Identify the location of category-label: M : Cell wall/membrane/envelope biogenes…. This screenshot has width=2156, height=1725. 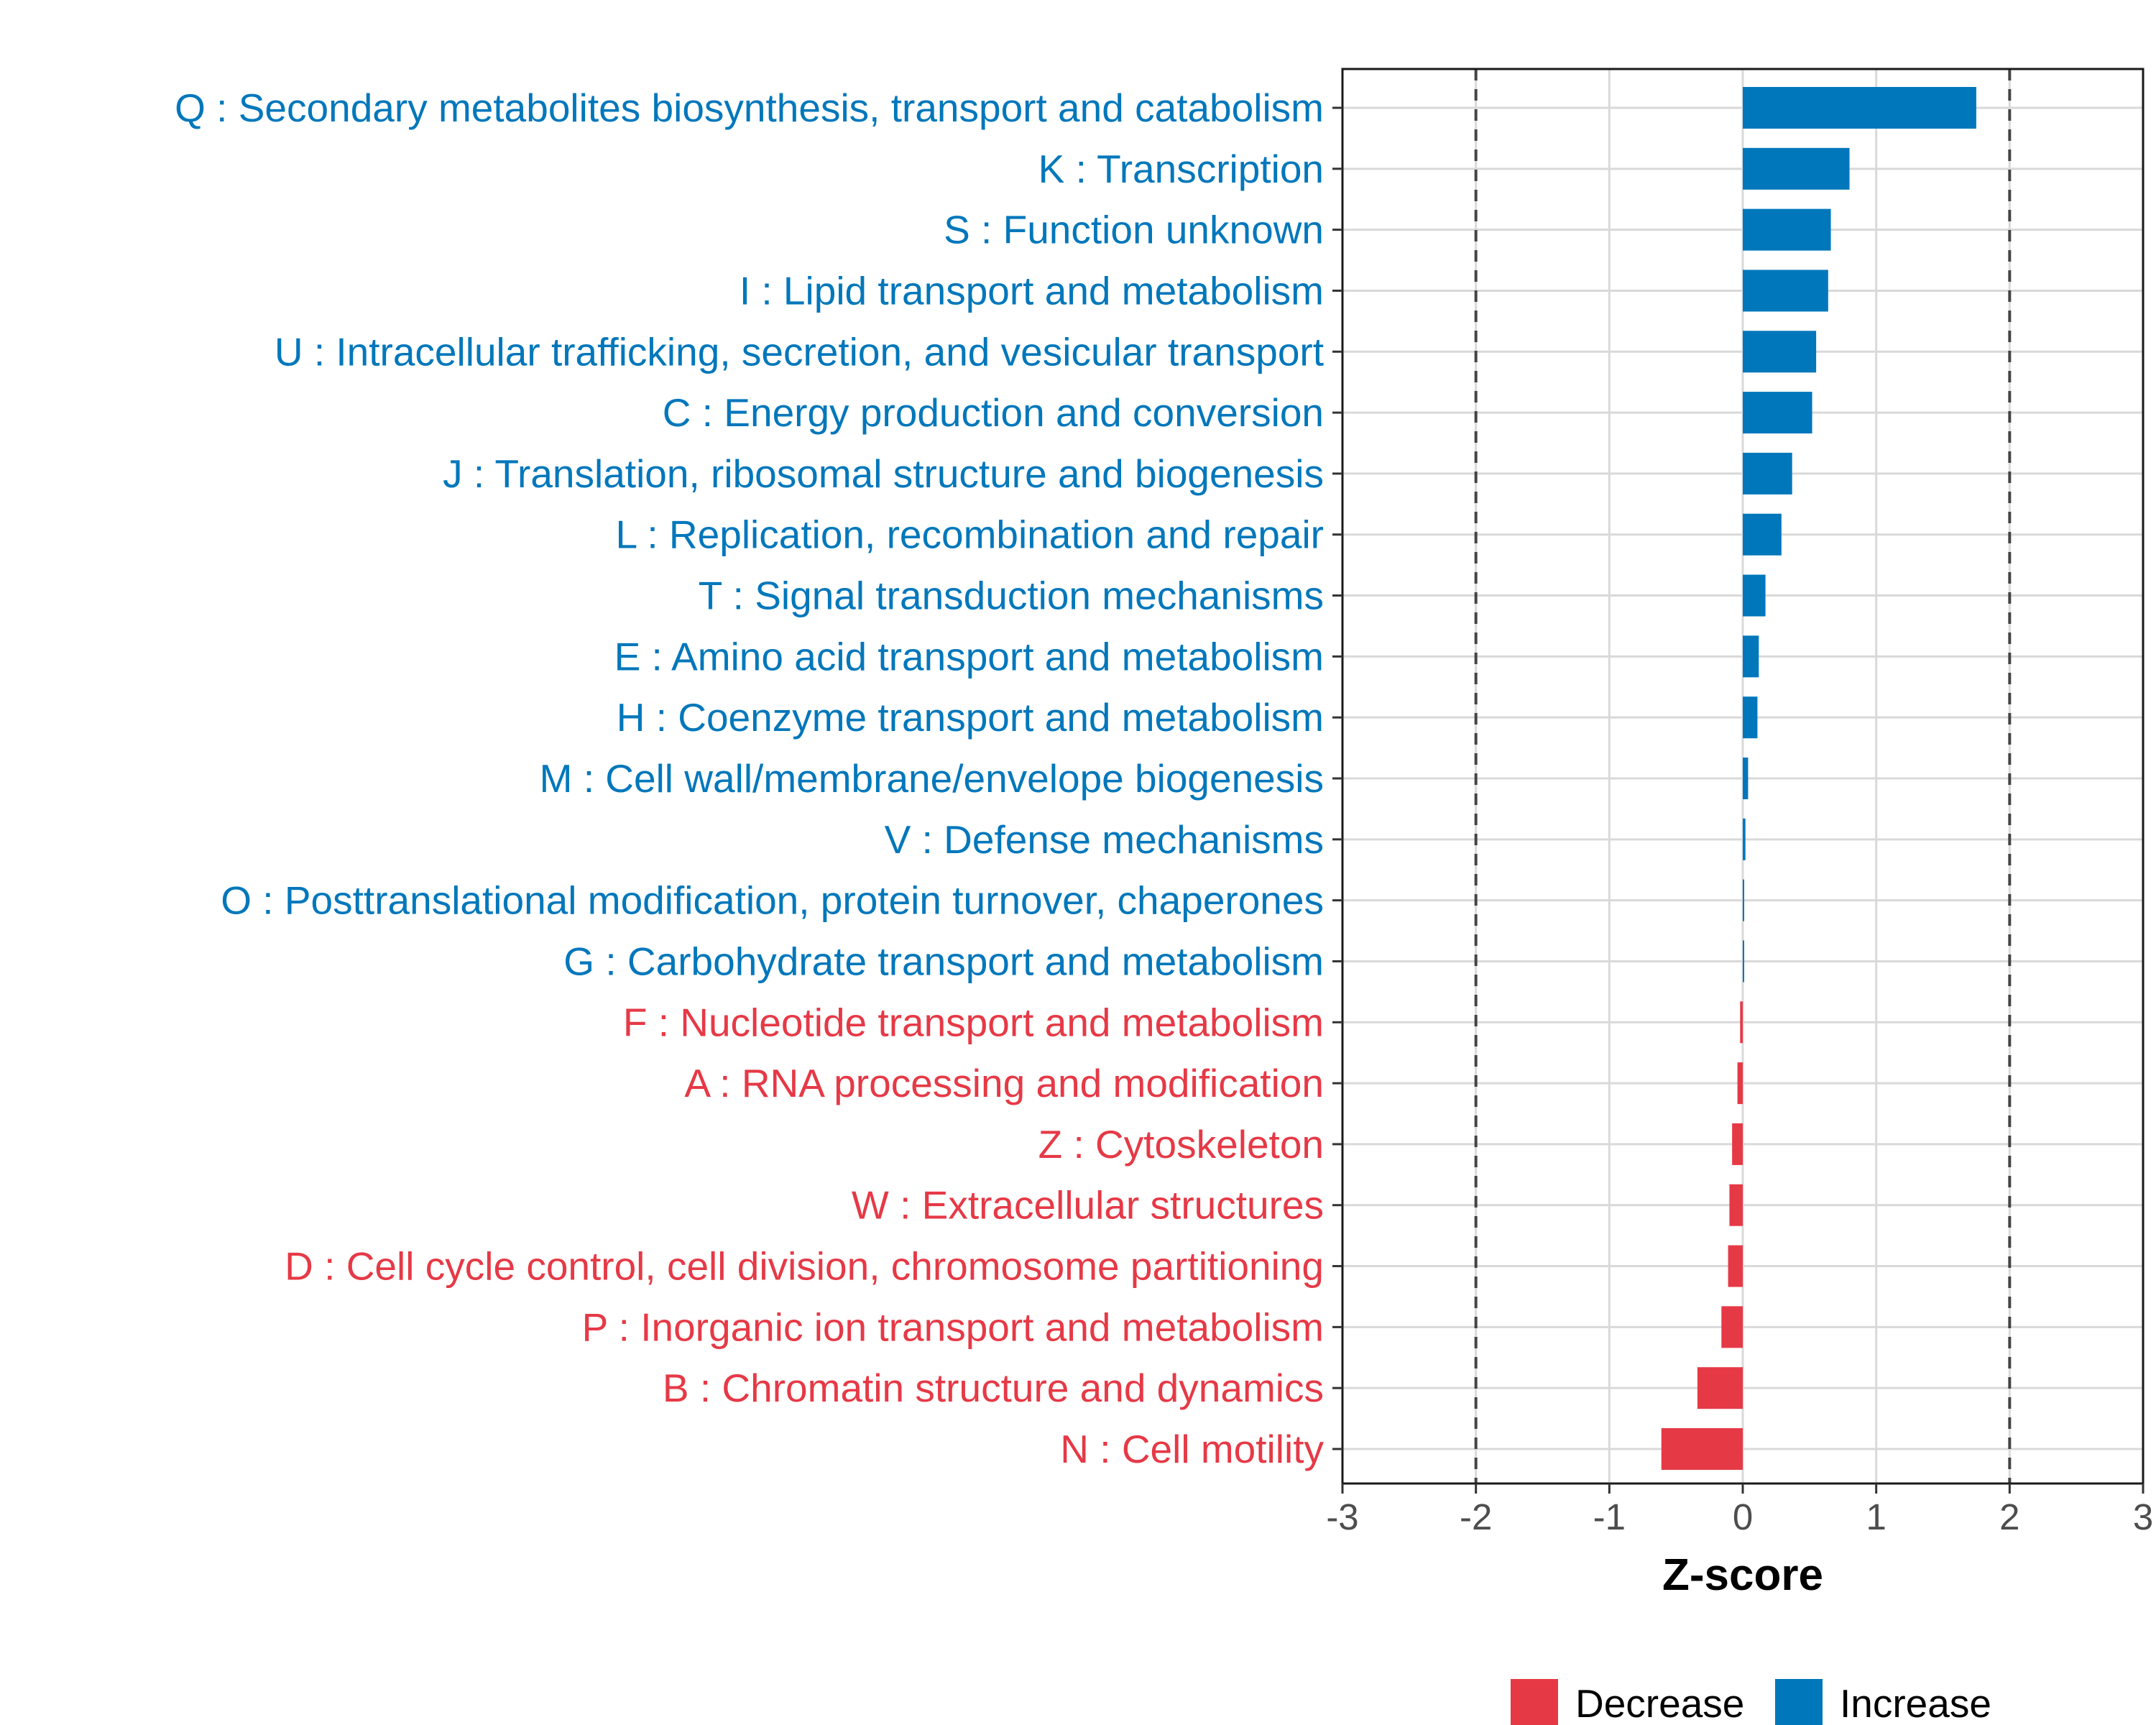
(932, 778).